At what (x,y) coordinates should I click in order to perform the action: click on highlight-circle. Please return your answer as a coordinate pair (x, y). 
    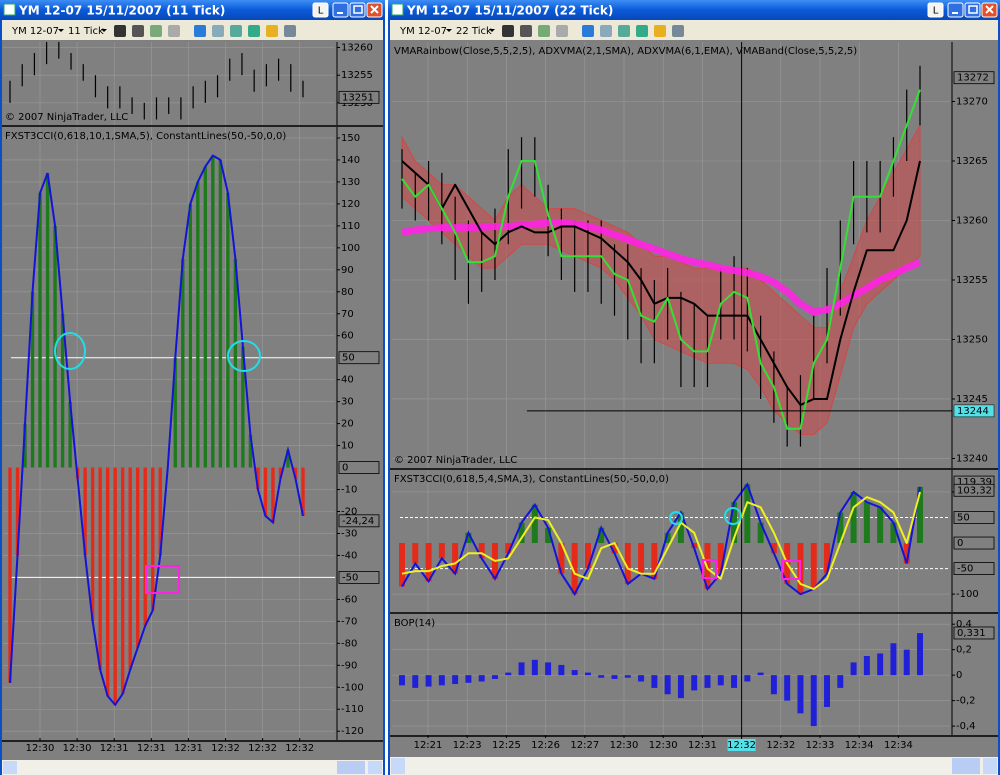
    Looking at the image, I should click on (70, 351).